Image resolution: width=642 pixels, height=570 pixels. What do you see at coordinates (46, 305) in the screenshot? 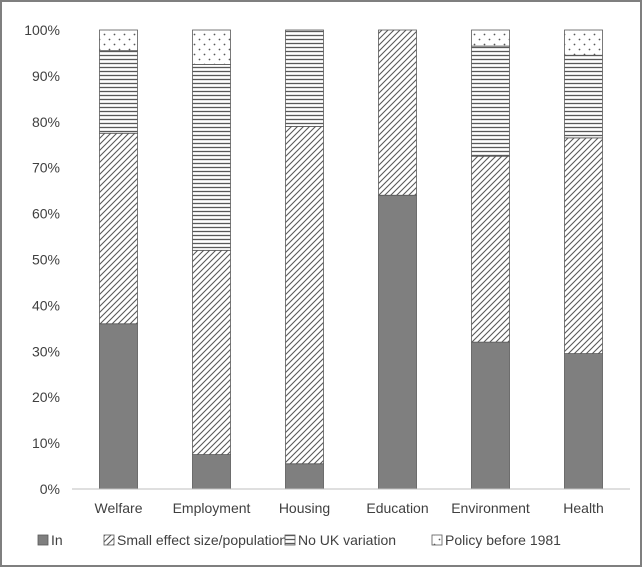
I see `y-tick-label: 40%` at bounding box center [46, 305].